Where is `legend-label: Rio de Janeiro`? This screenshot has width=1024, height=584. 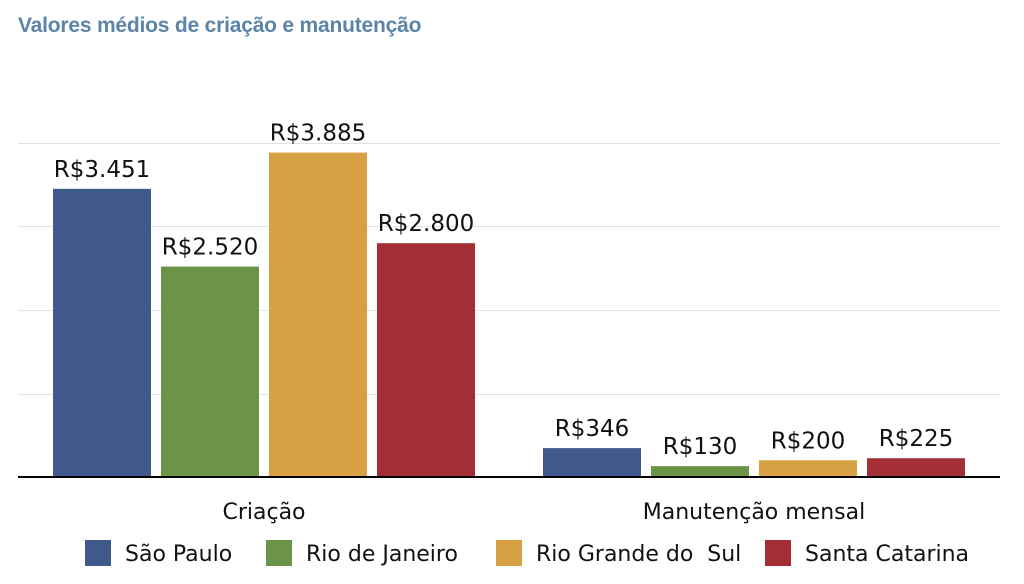 legend-label: Rio de Janeiro is located at coordinates (382, 554).